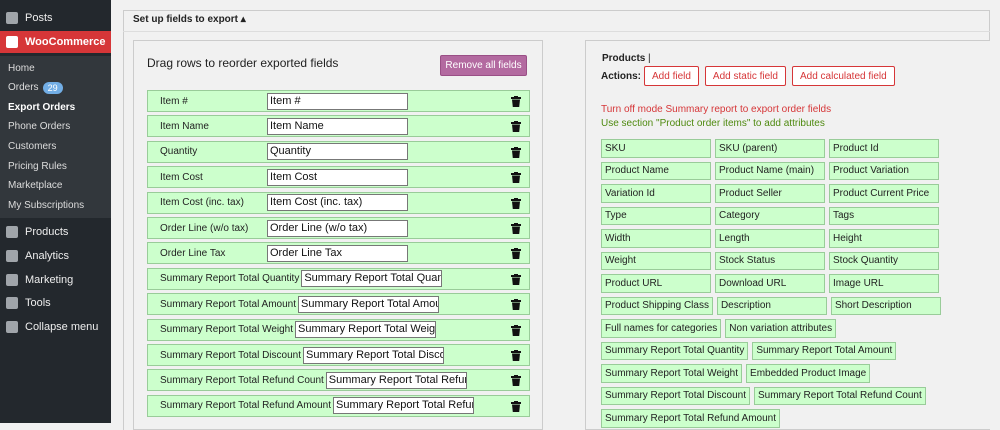 The image size is (1000, 430). What do you see at coordinates (770, 238) in the screenshot?
I see `field-tag: Length` at bounding box center [770, 238].